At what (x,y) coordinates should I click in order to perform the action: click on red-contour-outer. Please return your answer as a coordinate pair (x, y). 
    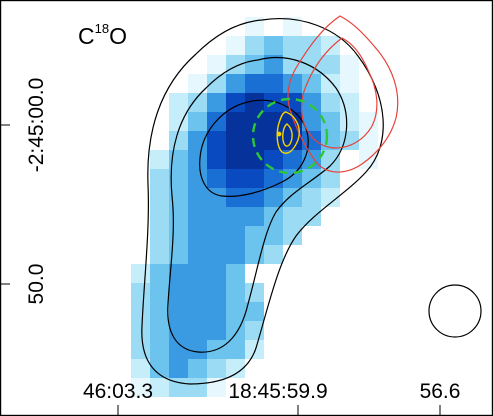
    Looking at the image, I should click on (343, 94).